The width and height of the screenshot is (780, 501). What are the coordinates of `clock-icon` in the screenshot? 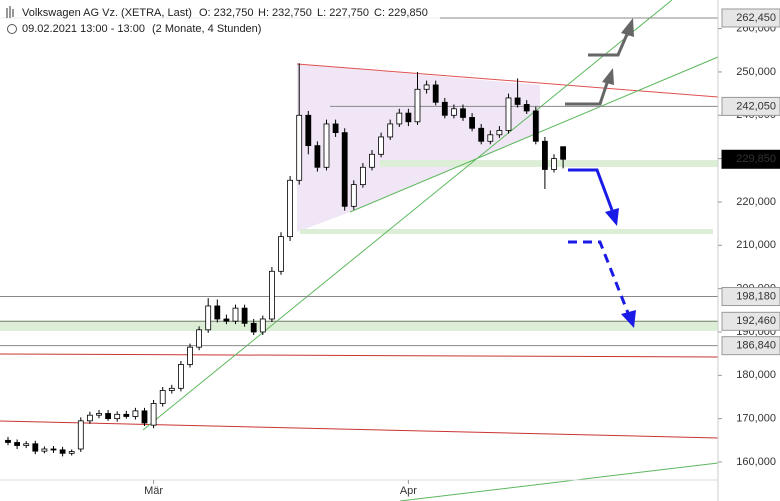 It's located at (12, 29).